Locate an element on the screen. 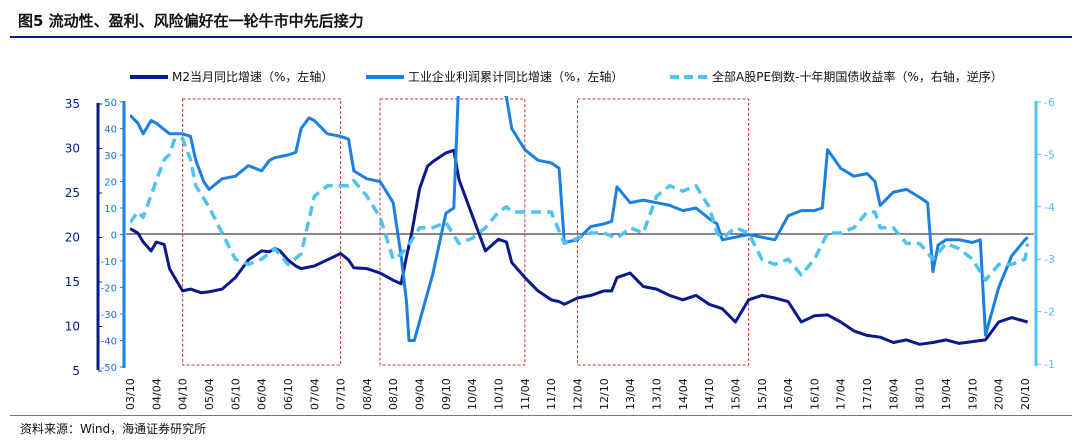 This screenshot has width=1080, height=443. y1-tick-label: 15 is located at coordinates (72, 282).